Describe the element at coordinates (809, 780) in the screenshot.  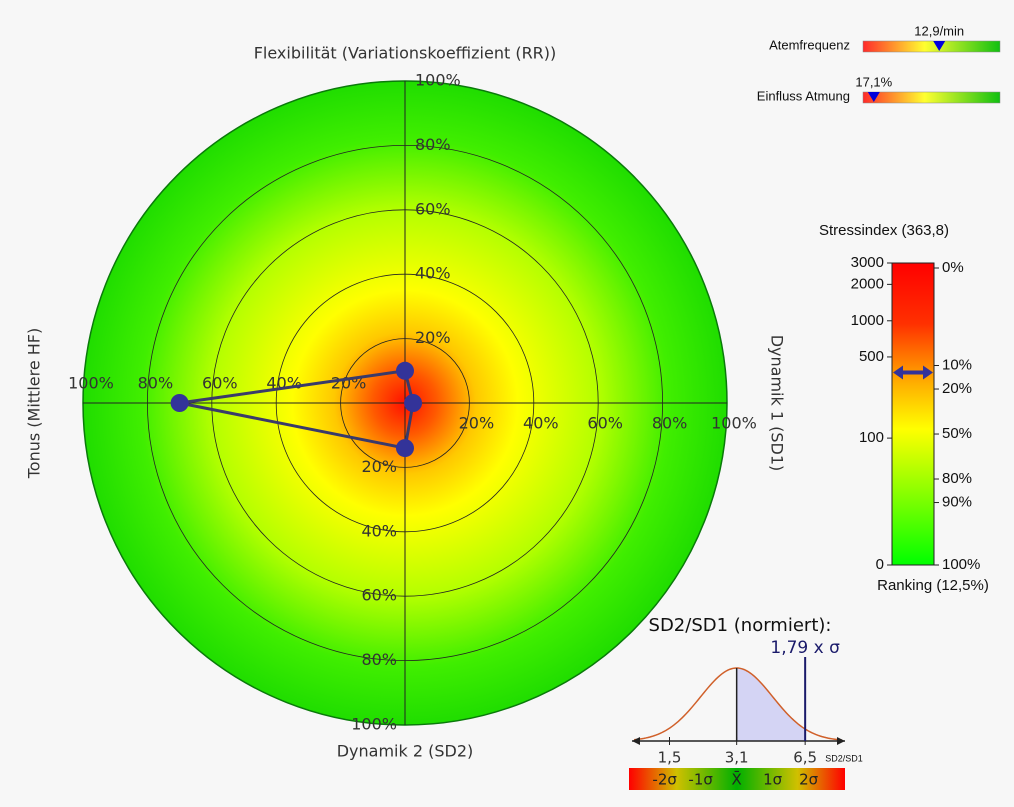
I see `sigma-label: 2σ` at that location.